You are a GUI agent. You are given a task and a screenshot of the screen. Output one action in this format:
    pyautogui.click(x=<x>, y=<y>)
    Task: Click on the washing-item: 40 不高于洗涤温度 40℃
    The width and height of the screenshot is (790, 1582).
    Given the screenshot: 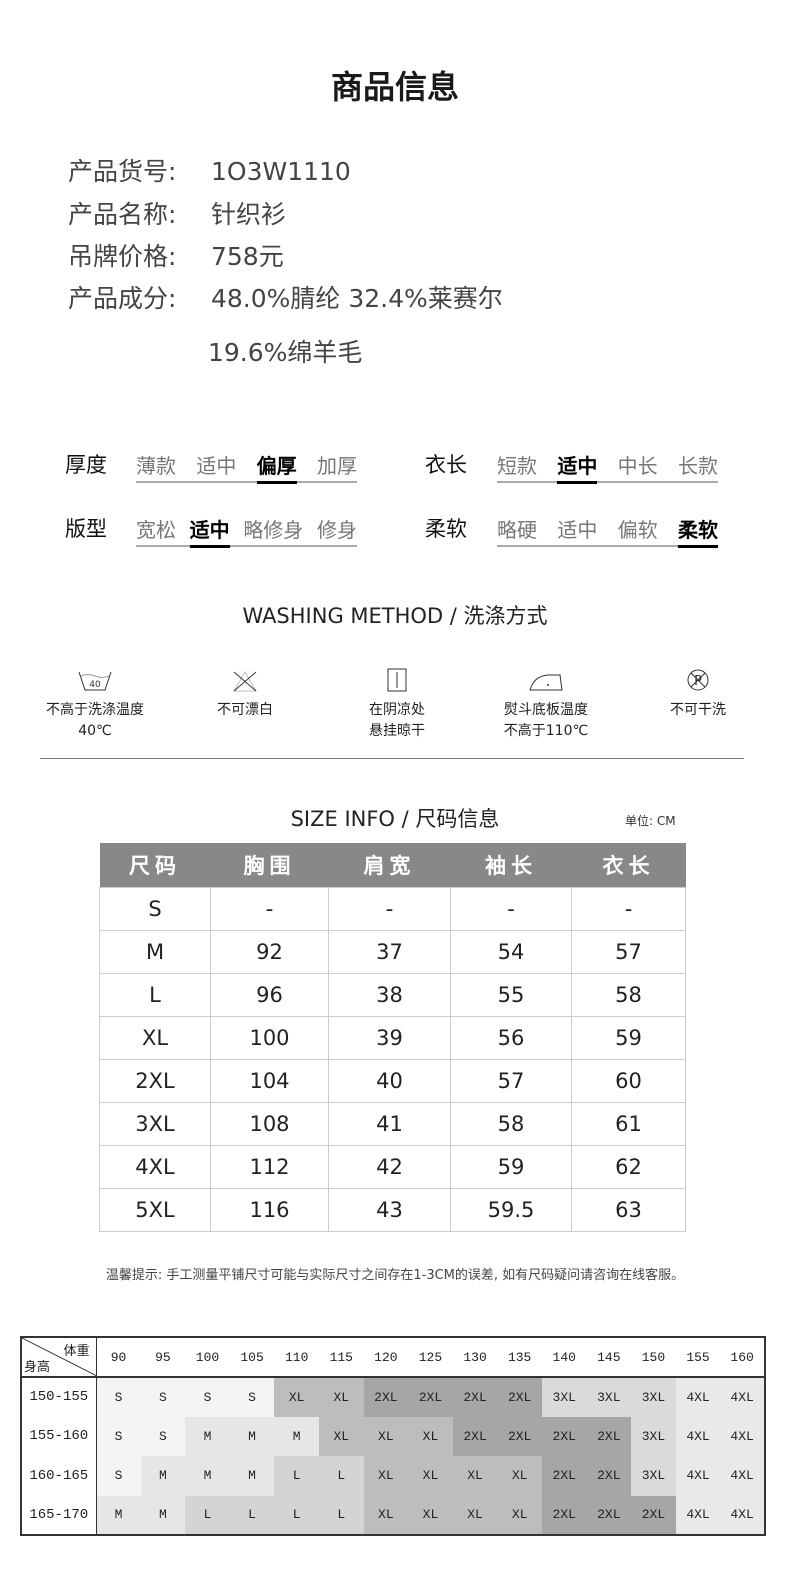 What is the action you would take?
    pyautogui.click(x=95, y=706)
    